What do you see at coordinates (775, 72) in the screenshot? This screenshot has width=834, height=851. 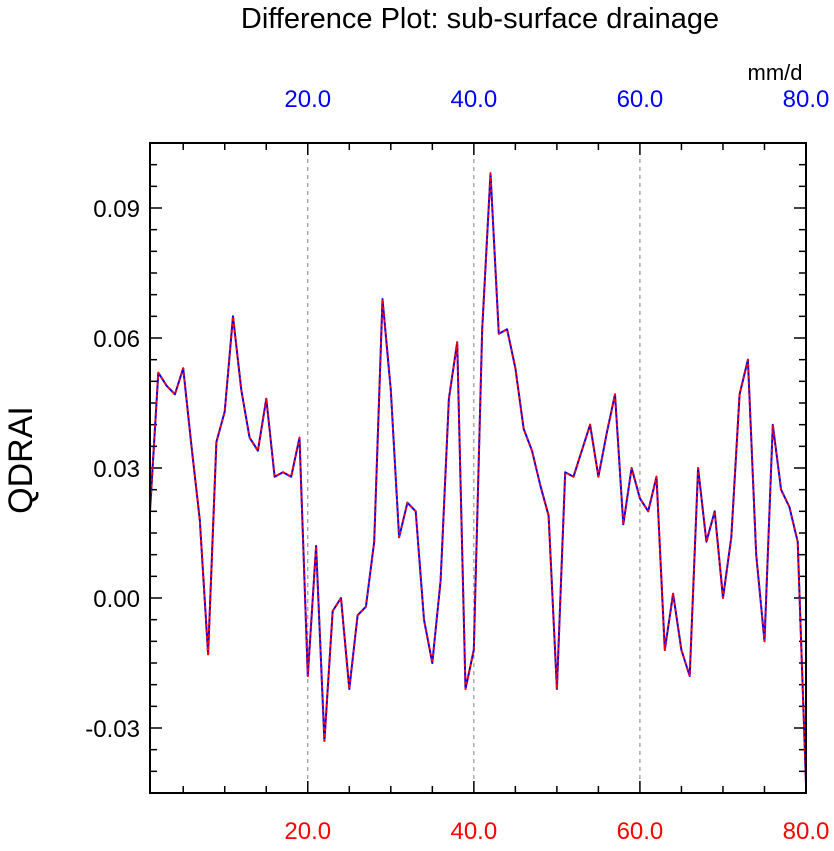 I see `units-label: mm/d` at bounding box center [775, 72].